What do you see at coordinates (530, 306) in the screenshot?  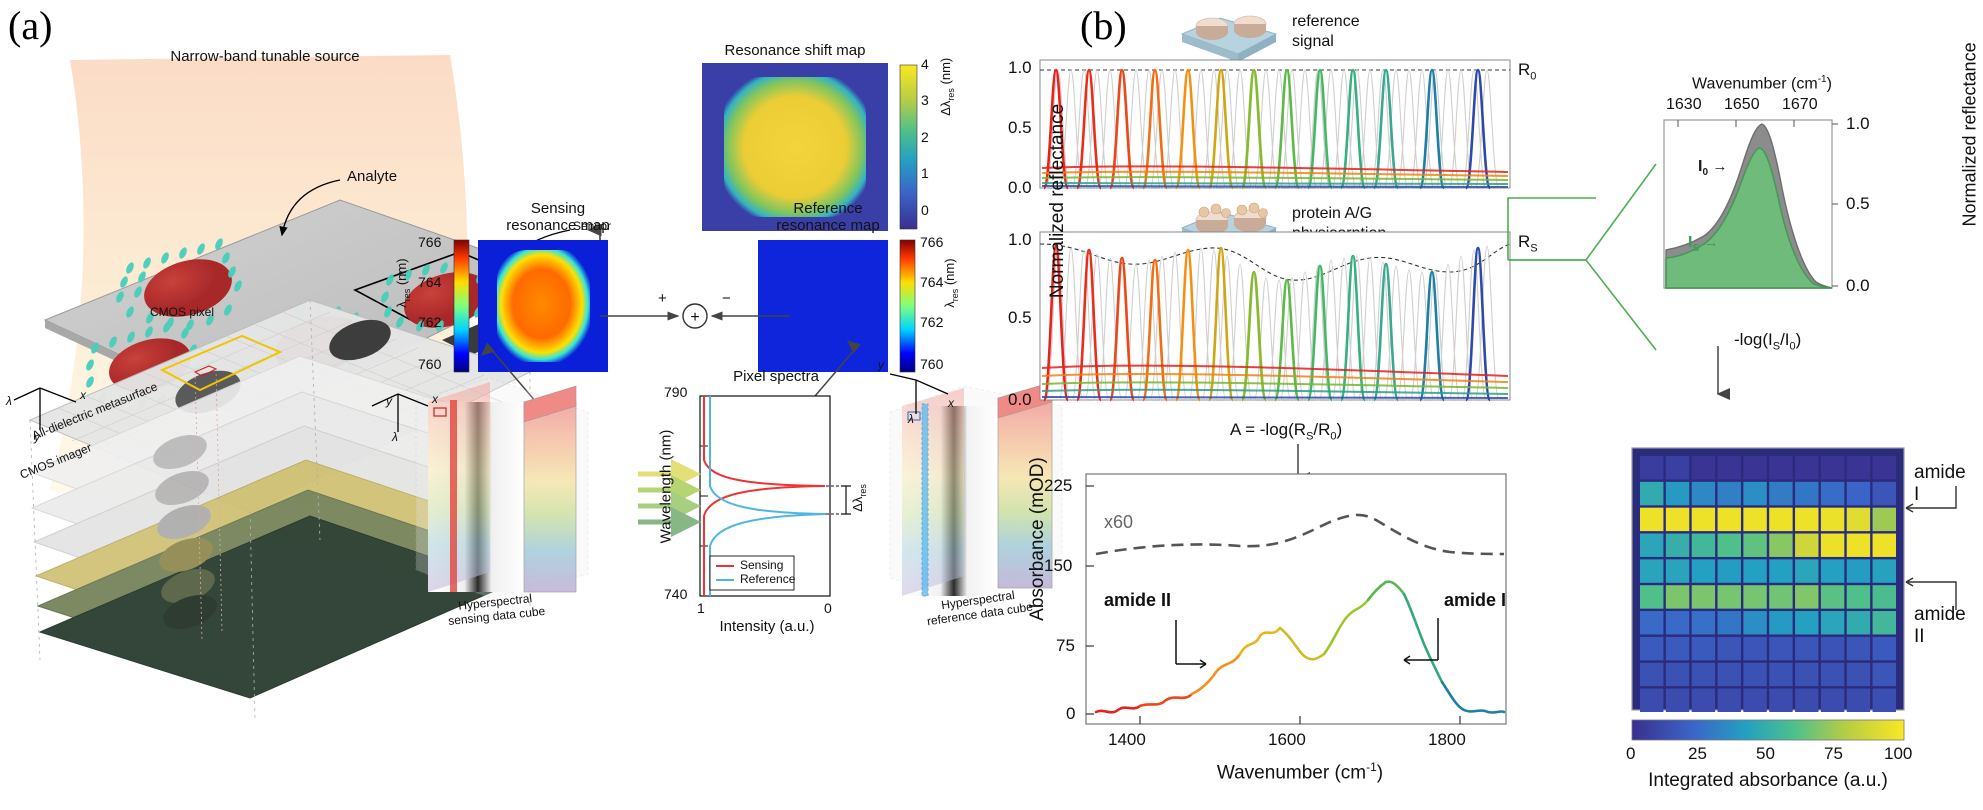 I see `sensing-map-image` at bounding box center [530, 306].